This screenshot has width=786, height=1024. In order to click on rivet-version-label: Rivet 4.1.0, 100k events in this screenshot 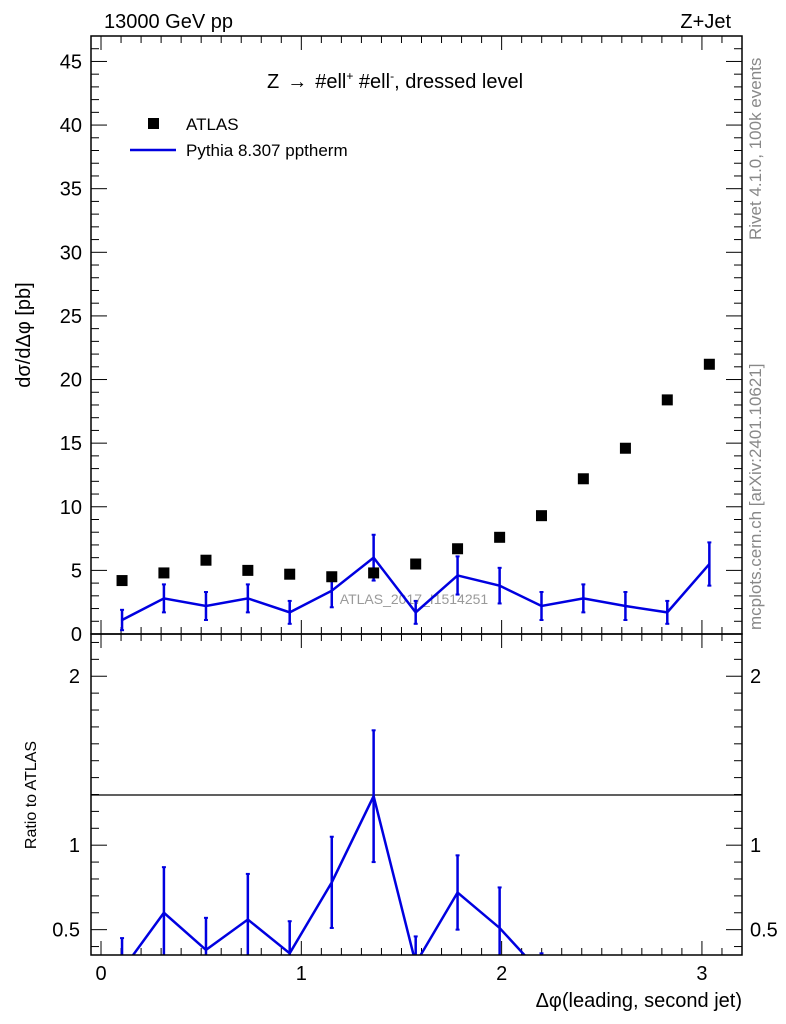, I will do `click(755, 149)`.